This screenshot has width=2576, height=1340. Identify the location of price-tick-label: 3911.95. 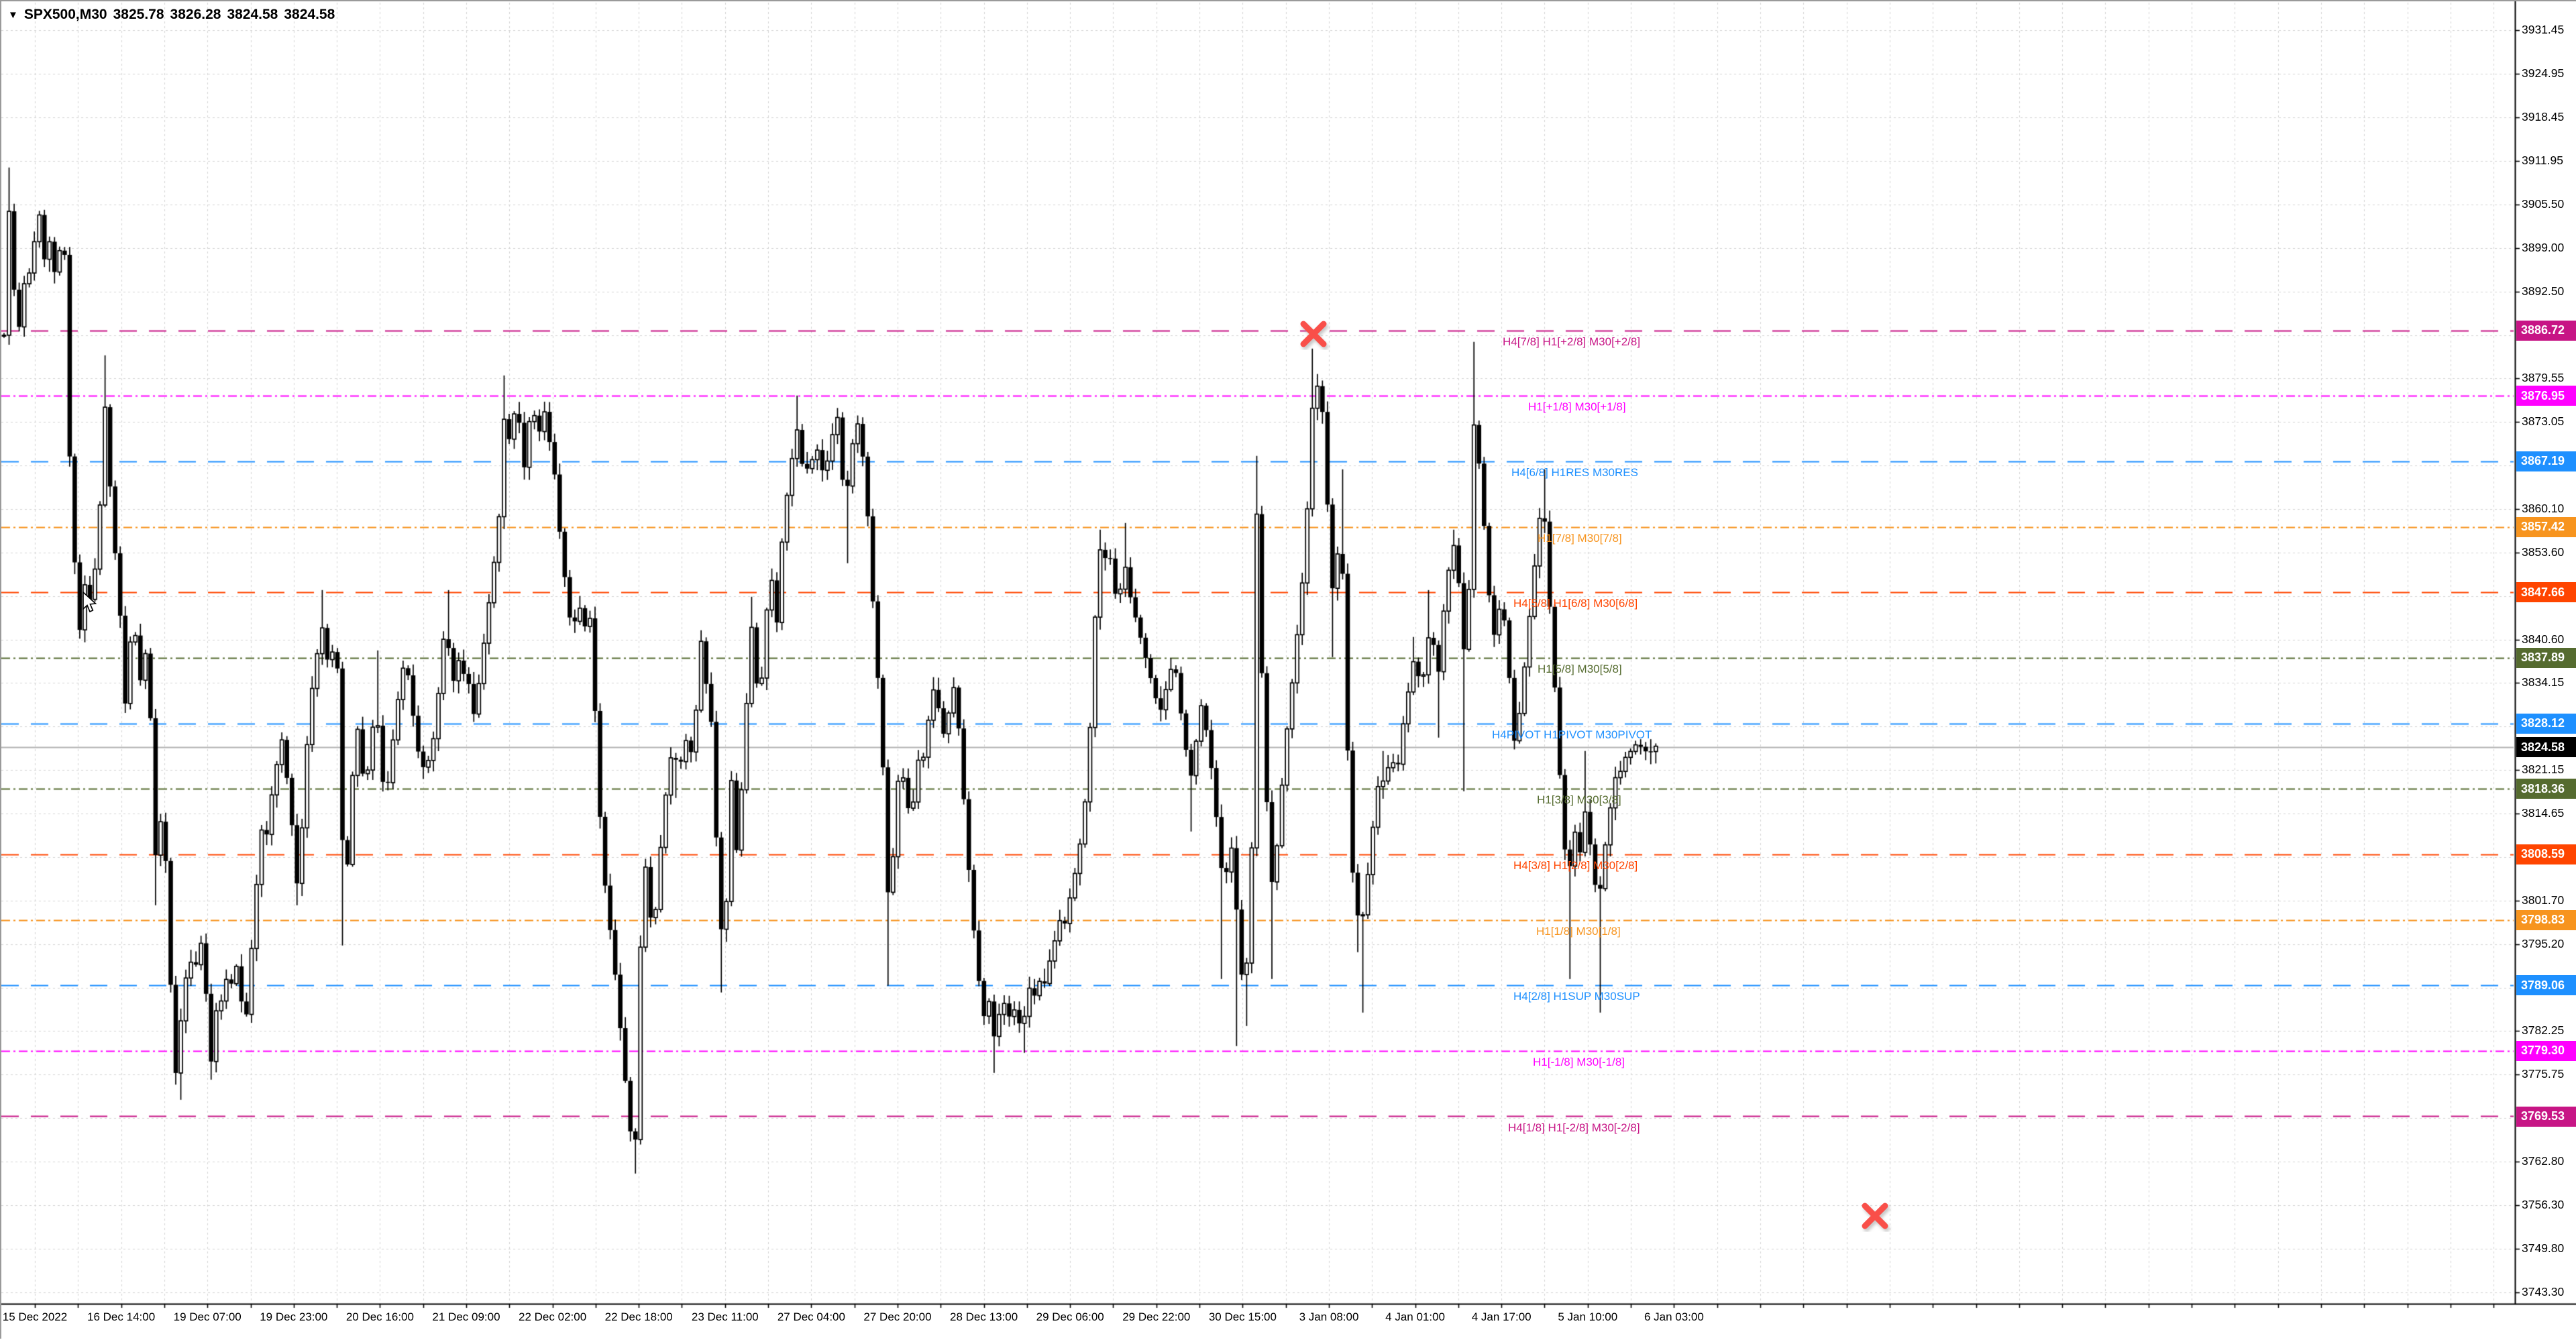
(2542, 161).